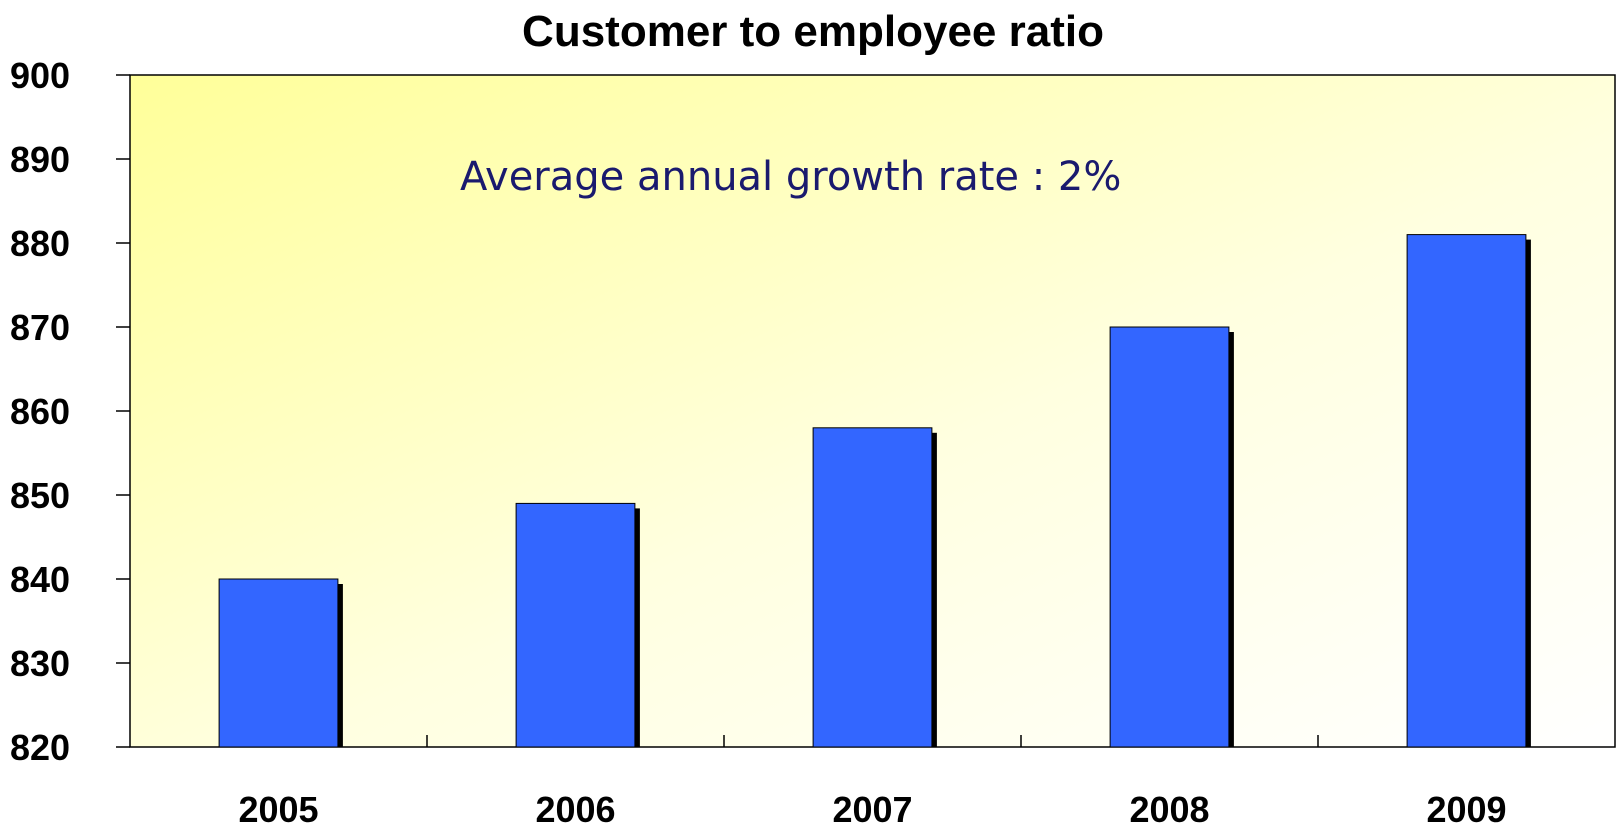 This screenshot has width=1621, height=835. What do you see at coordinates (790, 177) in the screenshot?
I see `growth-rate-annotation: Average annual growth rate : 2%` at bounding box center [790, 177].